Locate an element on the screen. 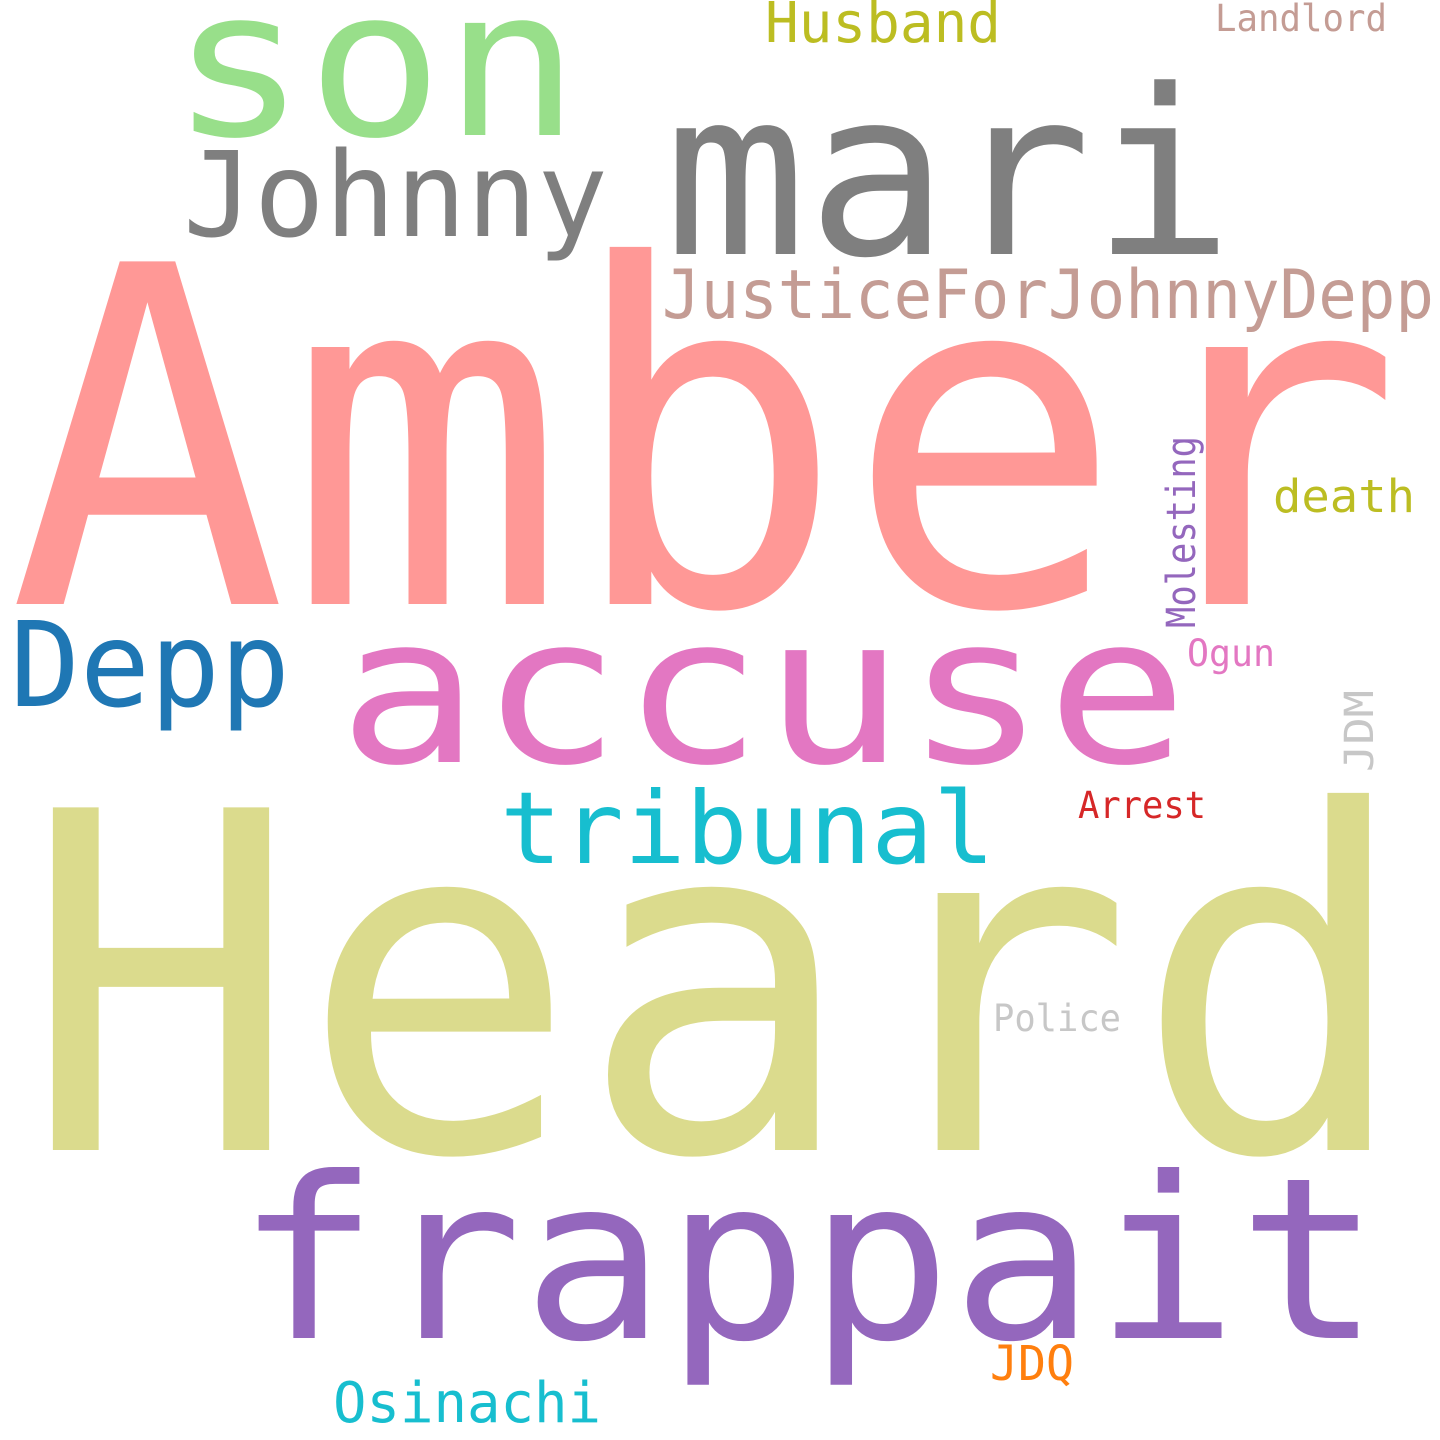 This screenshot has width=1440, height=1440. word-death: death is located at coordinates (1344, 496).